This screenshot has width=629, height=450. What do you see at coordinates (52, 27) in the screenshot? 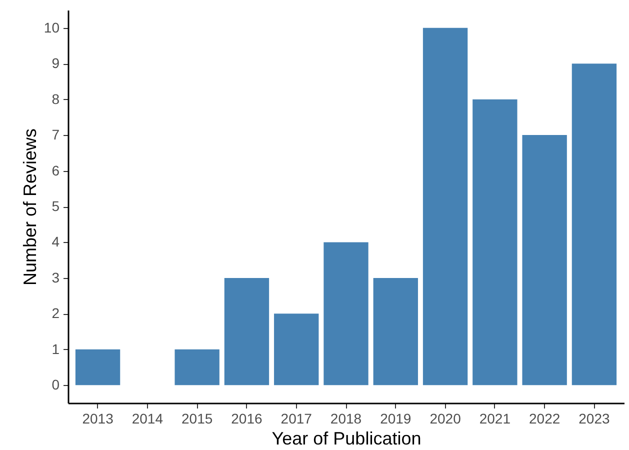
I see `y-tick-label: 10` at bounding box center [52, 27].